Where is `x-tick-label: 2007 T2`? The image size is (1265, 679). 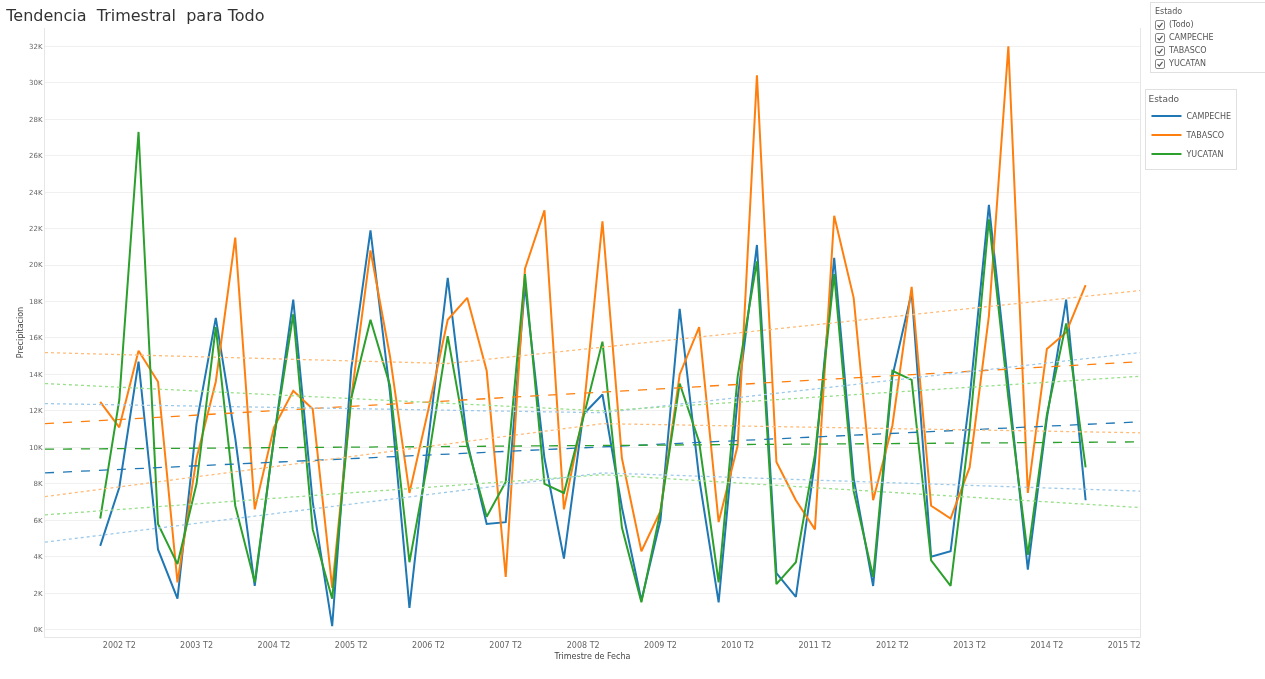
x-tick-label: 2007 T2 is located at coordinates (506, 645).